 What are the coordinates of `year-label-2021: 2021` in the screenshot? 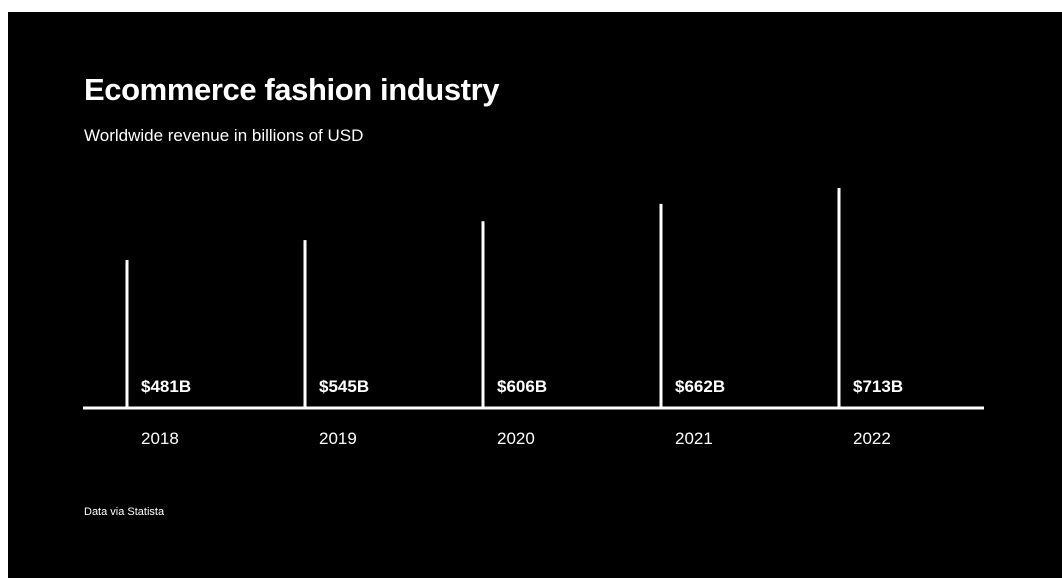 It's located at (694, 438).